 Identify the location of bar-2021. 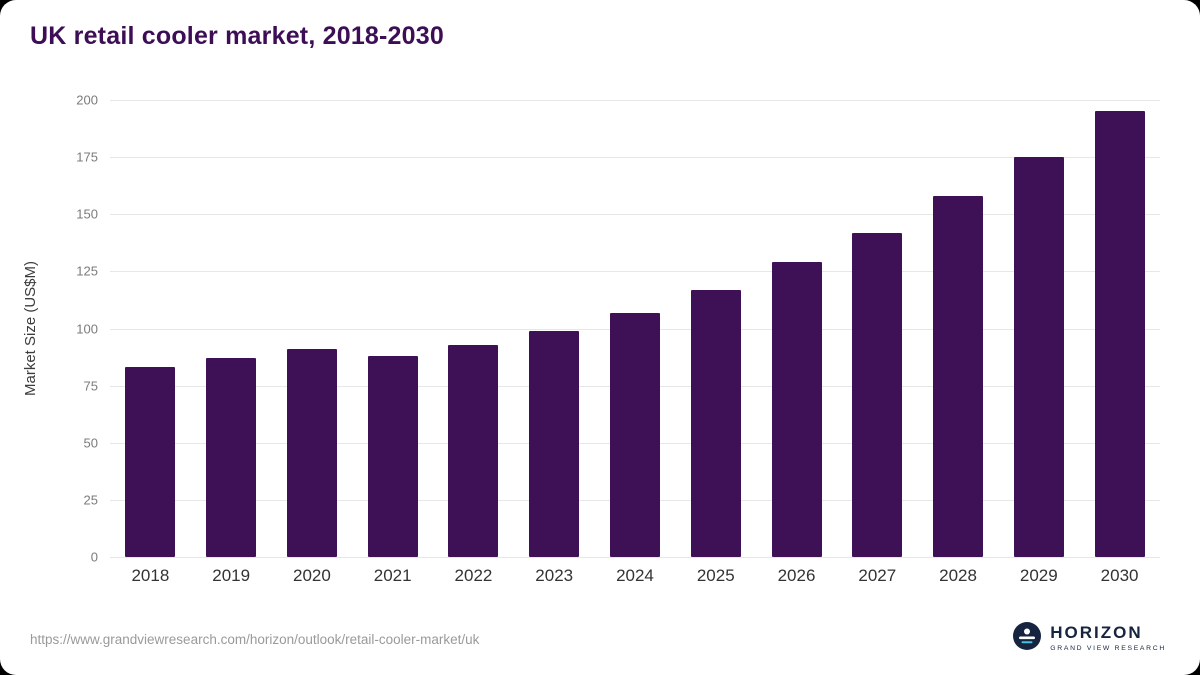
(392, 456).